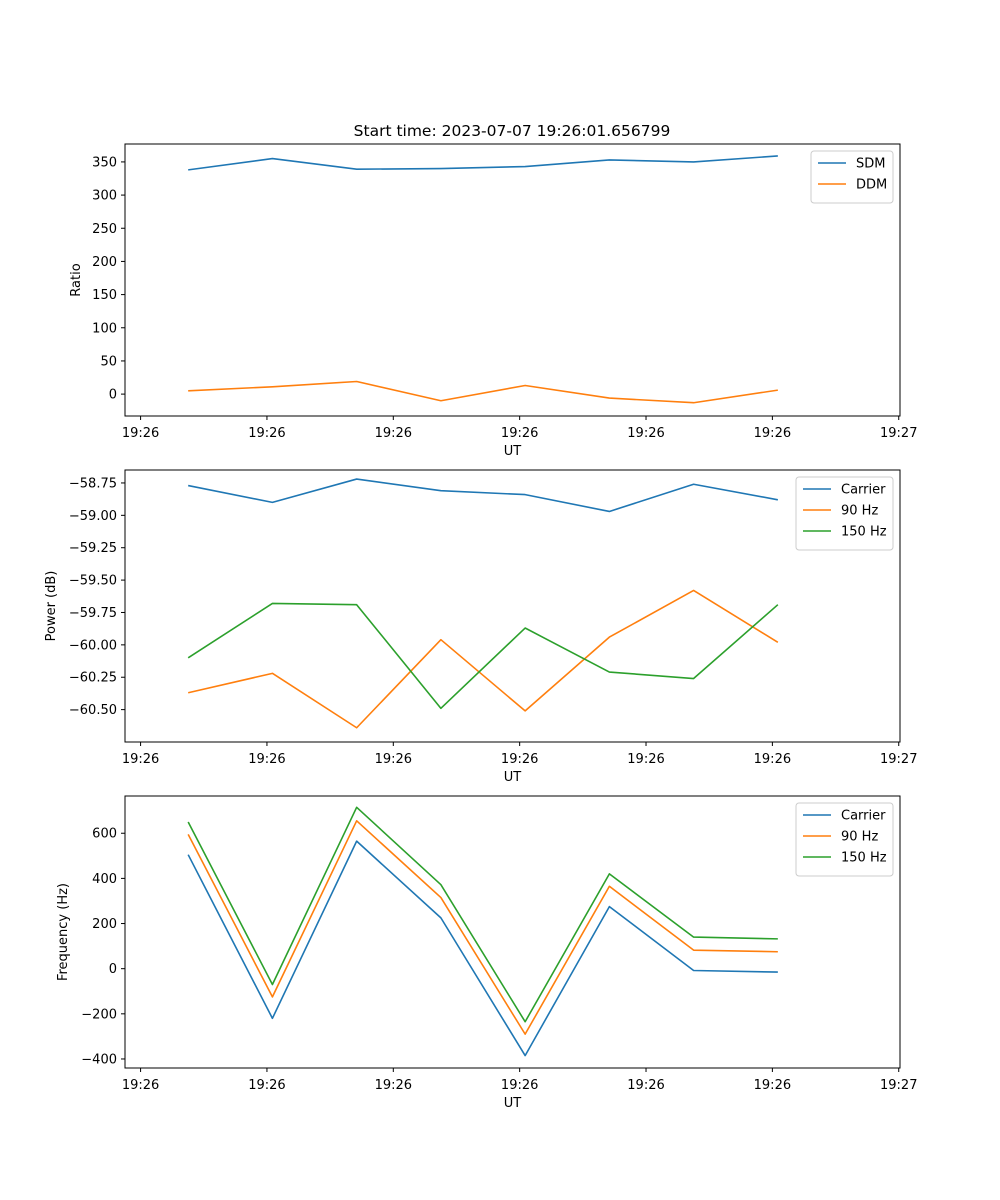 The image size is (1000, 1200). What do you see at coordinates (76, 279) in the screenshot?
I see `y-axis-label: Ratio` at bounding box center [76, 279].